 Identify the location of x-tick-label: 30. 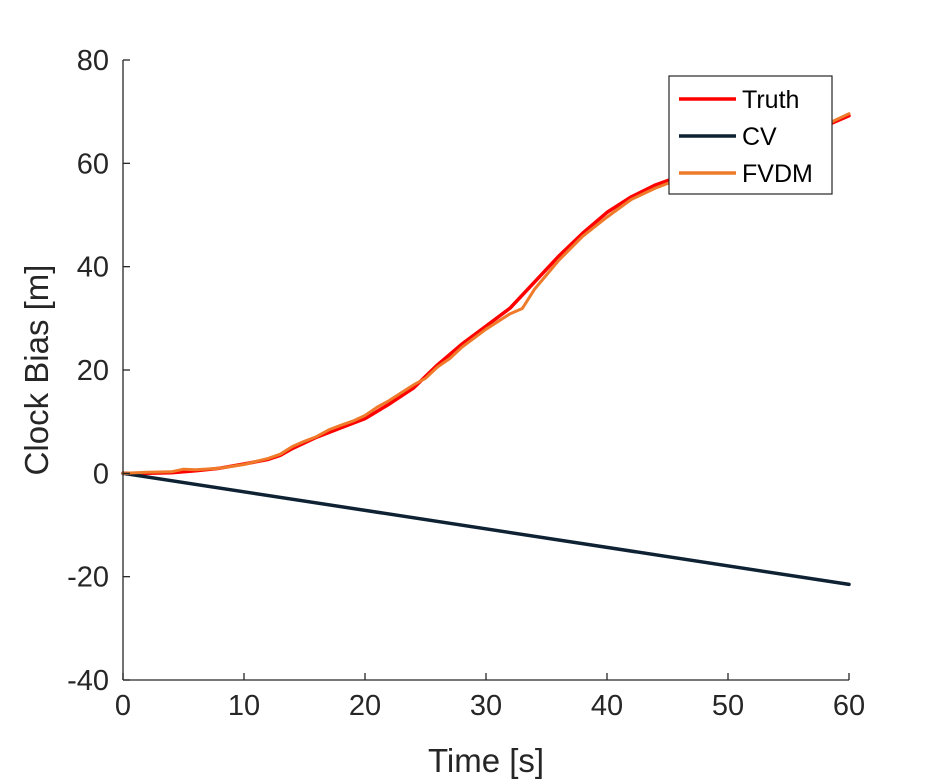
(486, 706).